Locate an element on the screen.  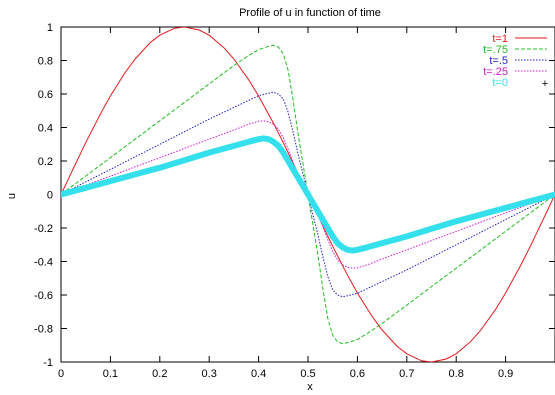
y-tick-label: 0.8 is located at coordinates (45, 62).